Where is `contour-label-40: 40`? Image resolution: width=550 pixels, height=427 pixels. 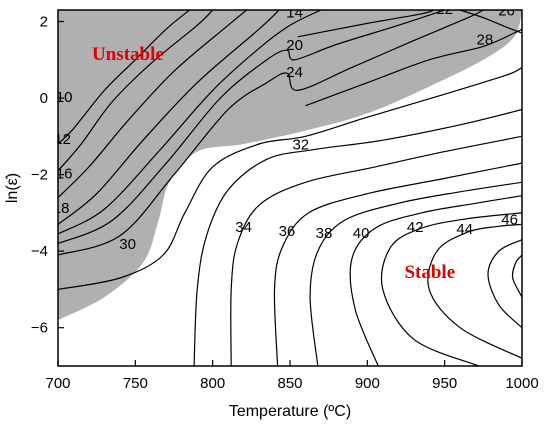 contour-label-40: 40 is located at coordinates (361, 233).